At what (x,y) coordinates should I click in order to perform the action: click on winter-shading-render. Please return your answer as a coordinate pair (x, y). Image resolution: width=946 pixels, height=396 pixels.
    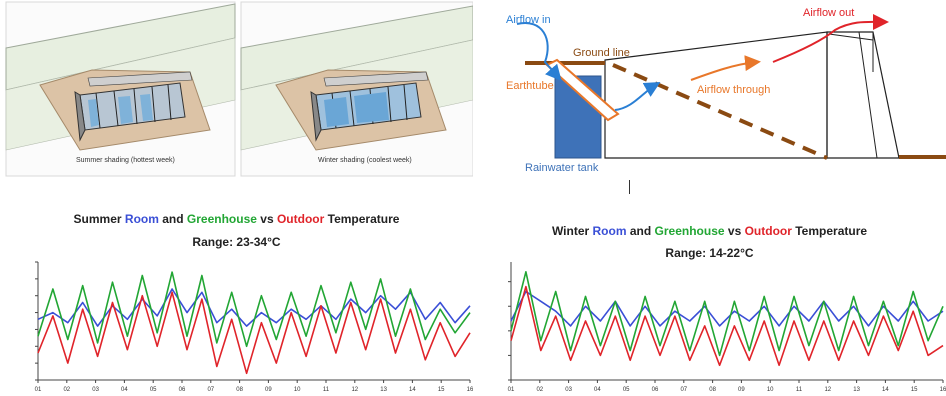
    Looking at the image, I should click on (357, 89).